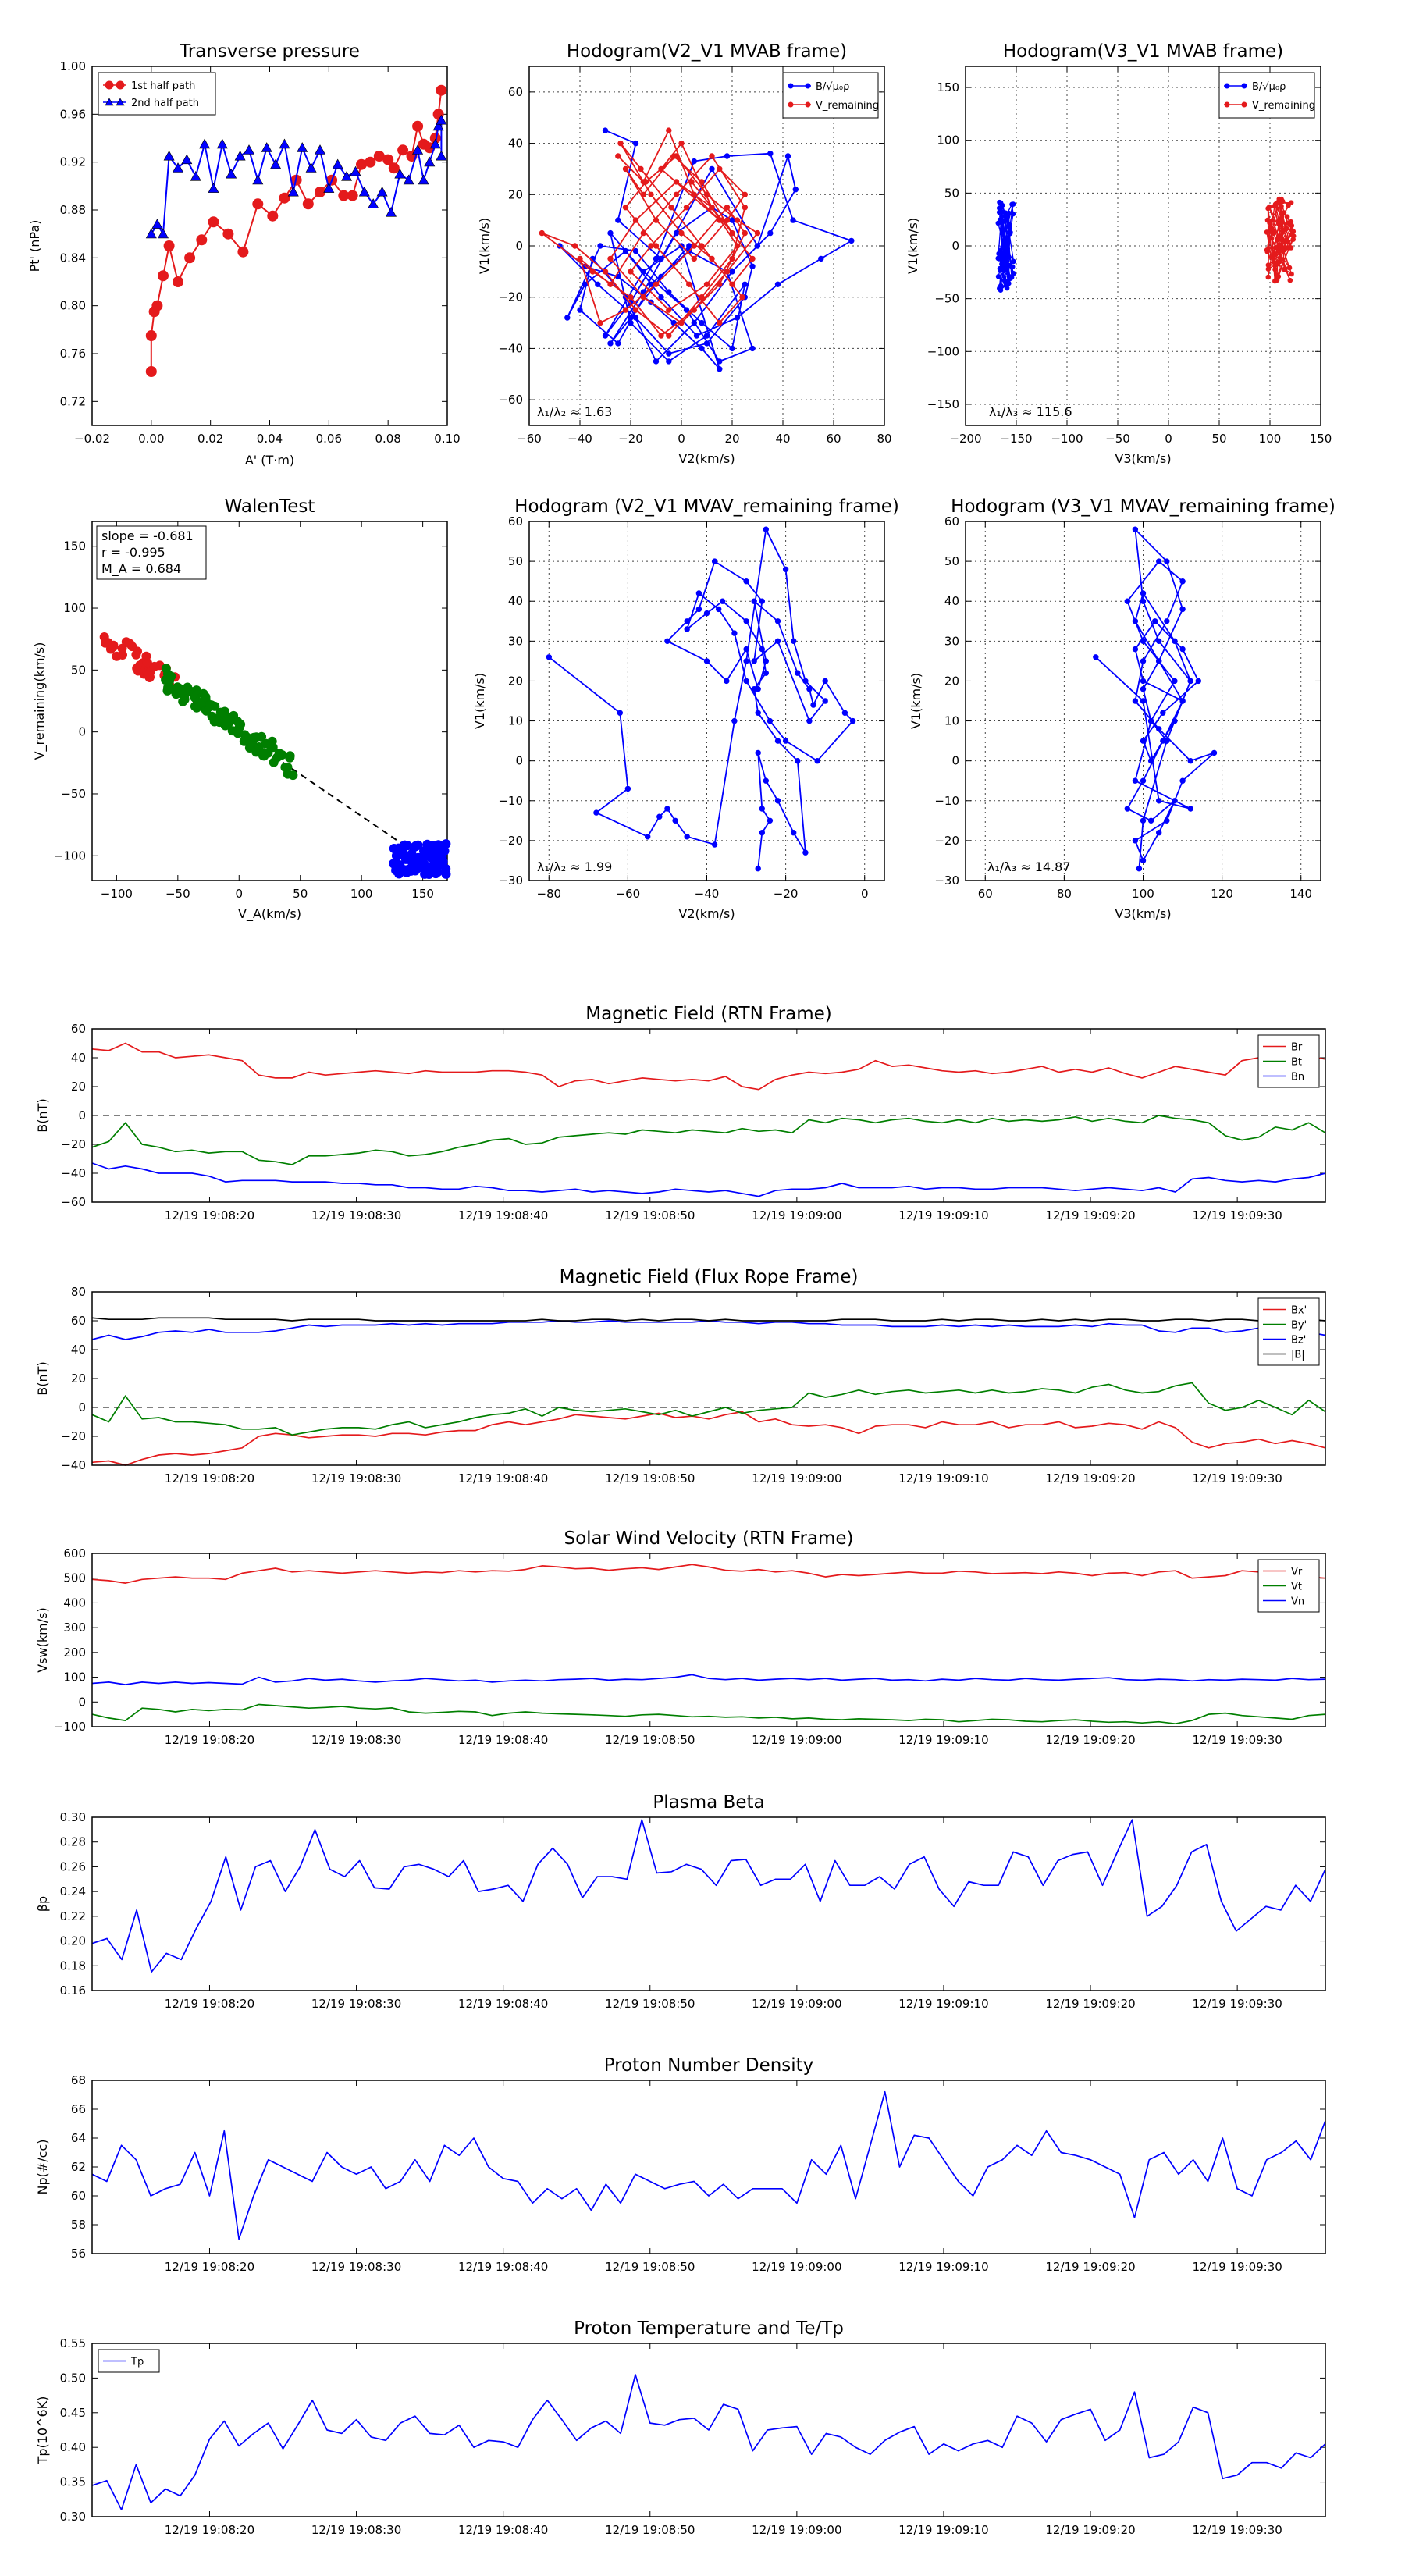 Image resolution: width=1405 pixels, height=2576 pixels. Describe the element at coordinates (503, 2530) in the screenshot. I see `xtick-label: 12/19 19:08:40` at that location.